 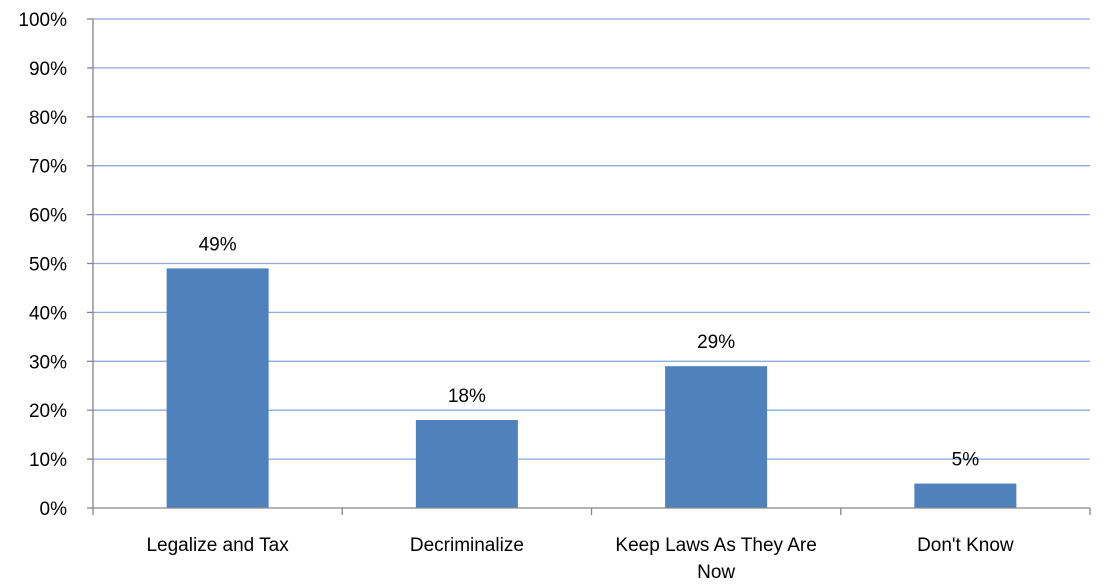 I want to click on y-tick-label: 60%, so click(x=48, y=216).